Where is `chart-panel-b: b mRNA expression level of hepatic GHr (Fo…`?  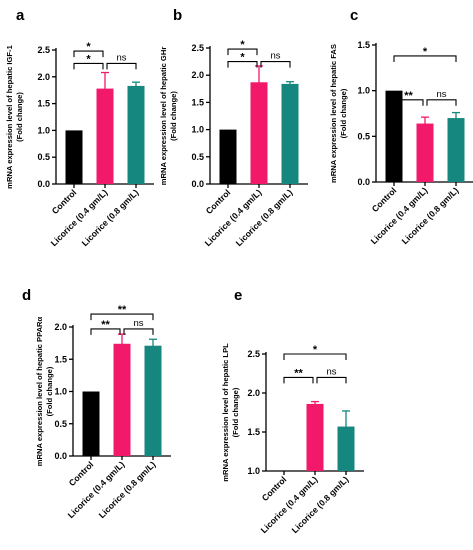
chart-panel-b: b mRNA expression level of hepatic GHr (Fo… is located at coordinates (233, 127).